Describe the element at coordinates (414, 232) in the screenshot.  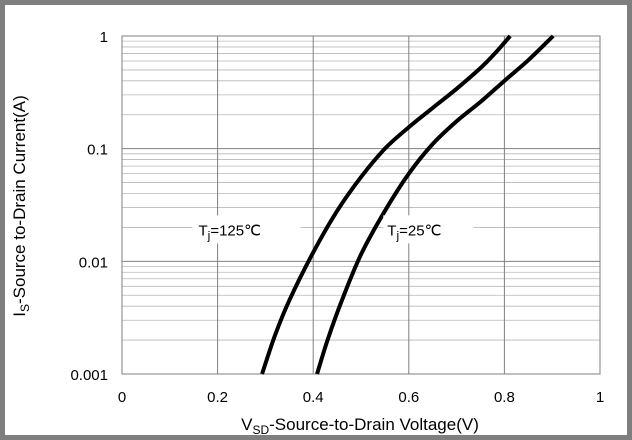
I see `series-label-tj-25c: Tj=25℃` at that location.